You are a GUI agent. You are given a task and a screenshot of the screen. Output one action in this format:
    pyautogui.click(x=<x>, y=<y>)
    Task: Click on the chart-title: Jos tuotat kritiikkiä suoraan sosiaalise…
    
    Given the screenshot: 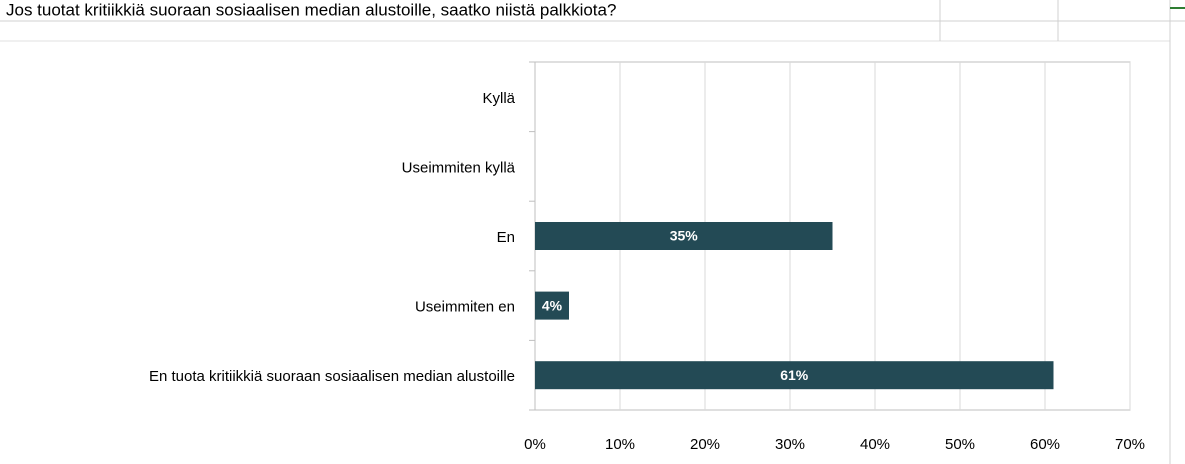 What is the action you would take?
    pyautogui.click(x=311, y=9)
    